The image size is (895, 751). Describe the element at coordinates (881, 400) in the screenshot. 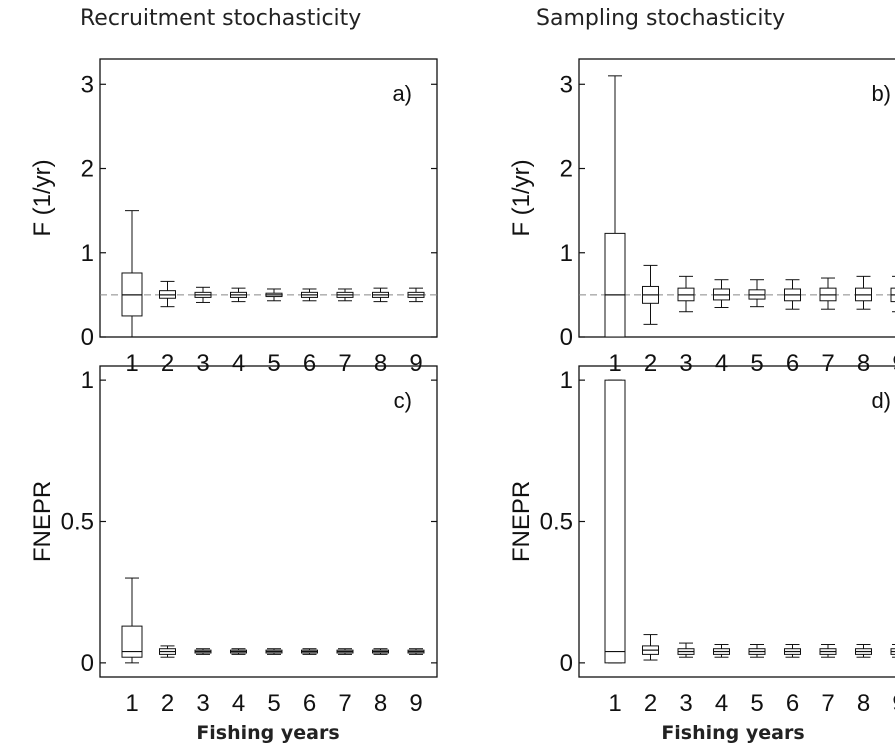

I see `panel-label: d)` at that location.